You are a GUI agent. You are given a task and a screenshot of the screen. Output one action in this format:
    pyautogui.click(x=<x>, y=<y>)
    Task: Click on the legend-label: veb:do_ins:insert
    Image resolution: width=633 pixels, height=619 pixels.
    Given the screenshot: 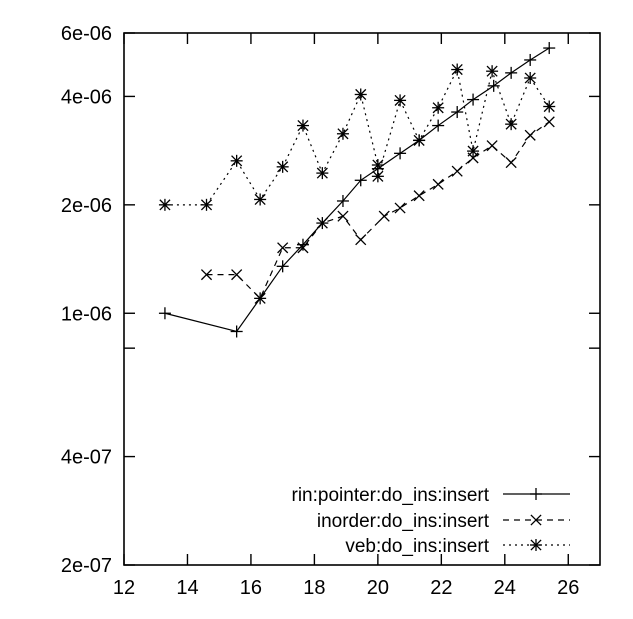 What is the action you would take?
    pyautogui.click(x=417, y=546)
    